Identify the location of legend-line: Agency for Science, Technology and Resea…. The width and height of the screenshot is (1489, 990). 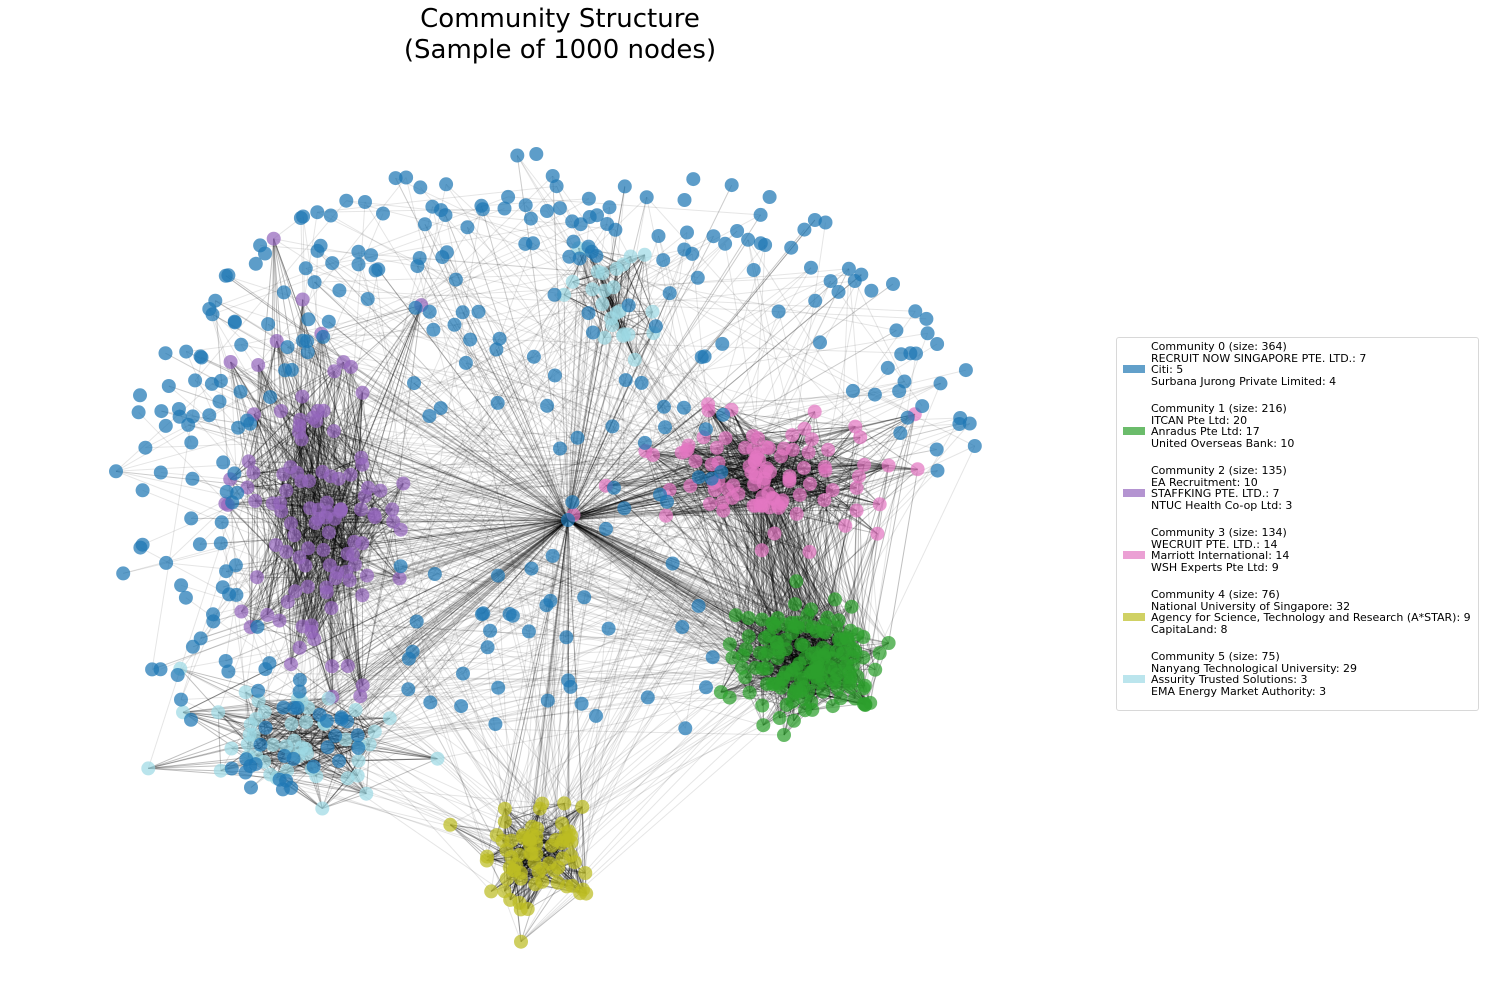
(1311, 617).